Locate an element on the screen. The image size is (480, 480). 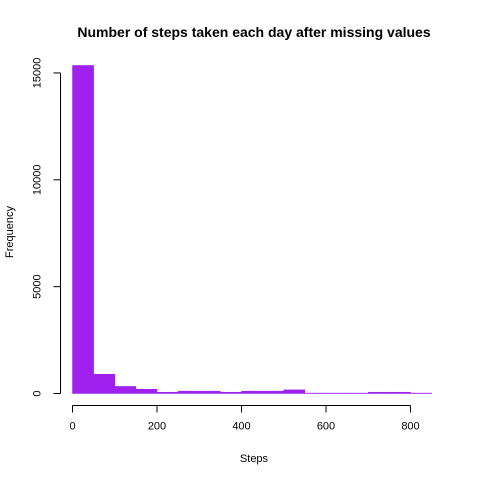
y-axis: 0 5000 10000 15000 is located at coordinates (46, 227).